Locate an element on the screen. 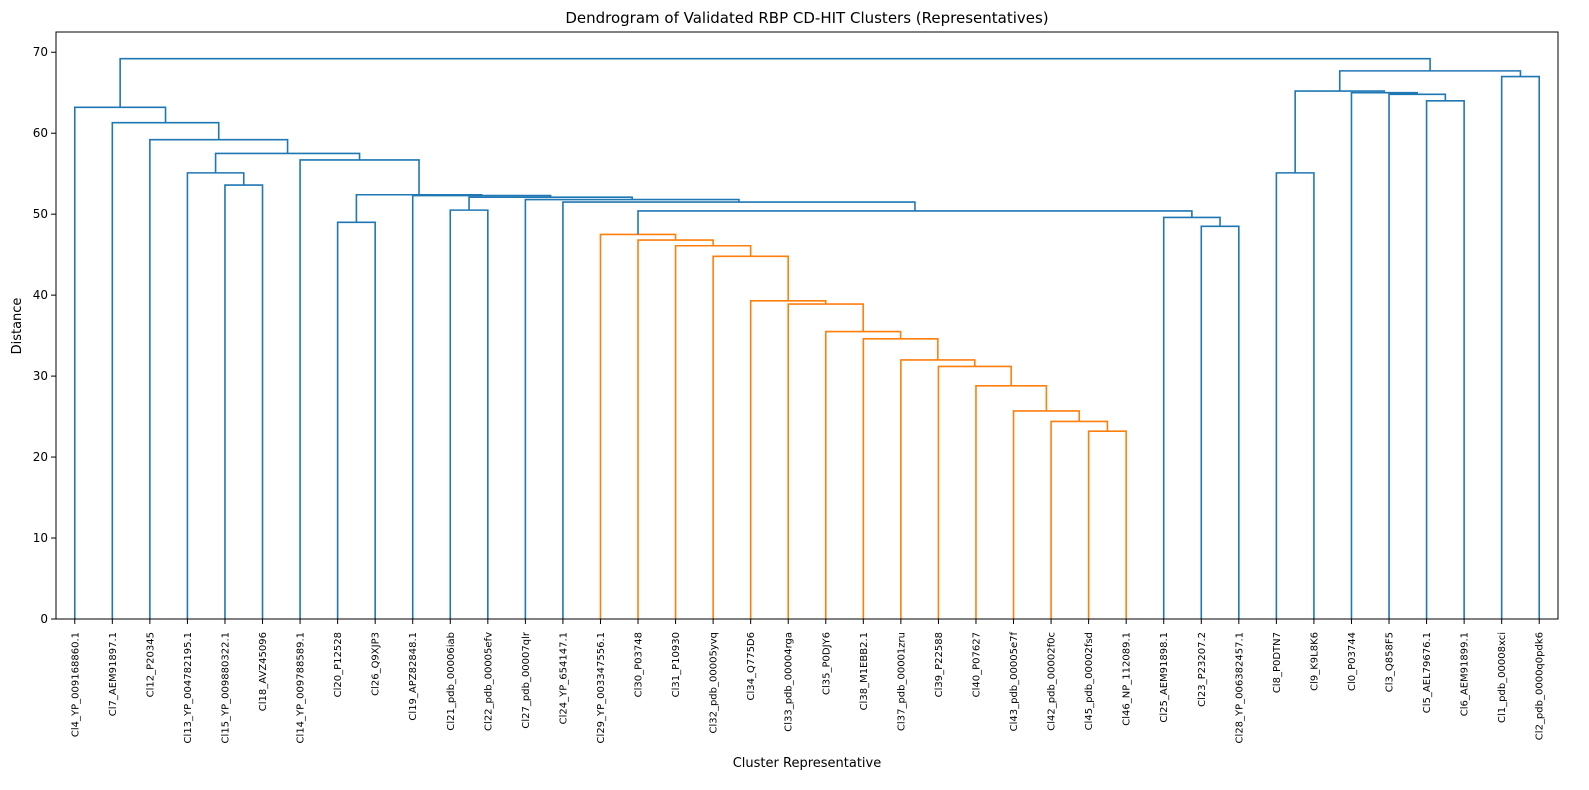 This screenshot has height=790, width=1589. leaf-label: Cl23_P23207.2 is located at coordinates (1202, 669).